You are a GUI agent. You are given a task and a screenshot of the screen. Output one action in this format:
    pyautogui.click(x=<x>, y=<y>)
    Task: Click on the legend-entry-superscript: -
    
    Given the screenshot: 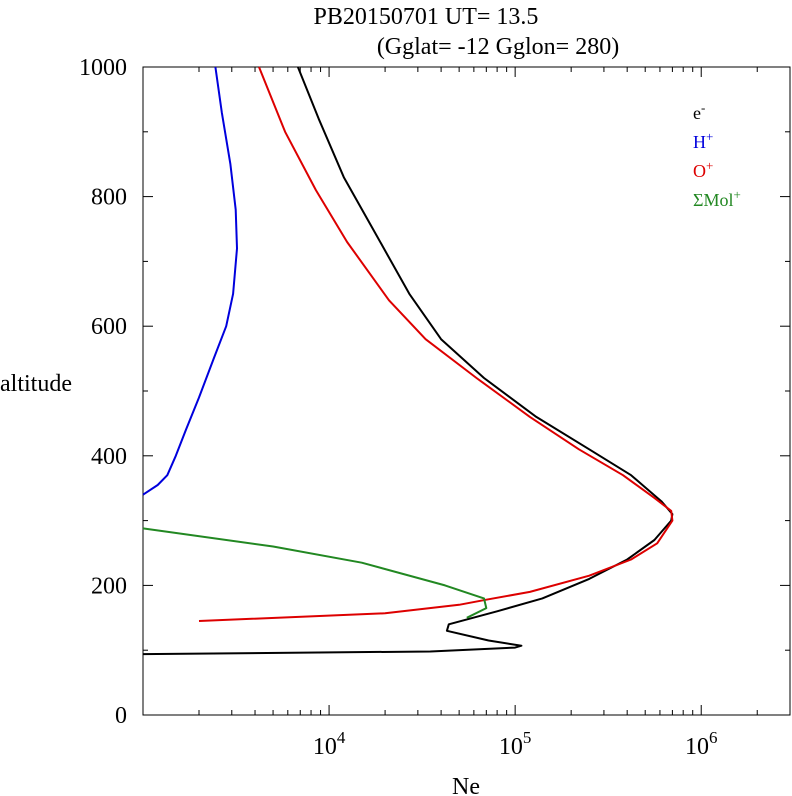 What is the action you would take?
    pyautogui.click(x=703, y=107)
    